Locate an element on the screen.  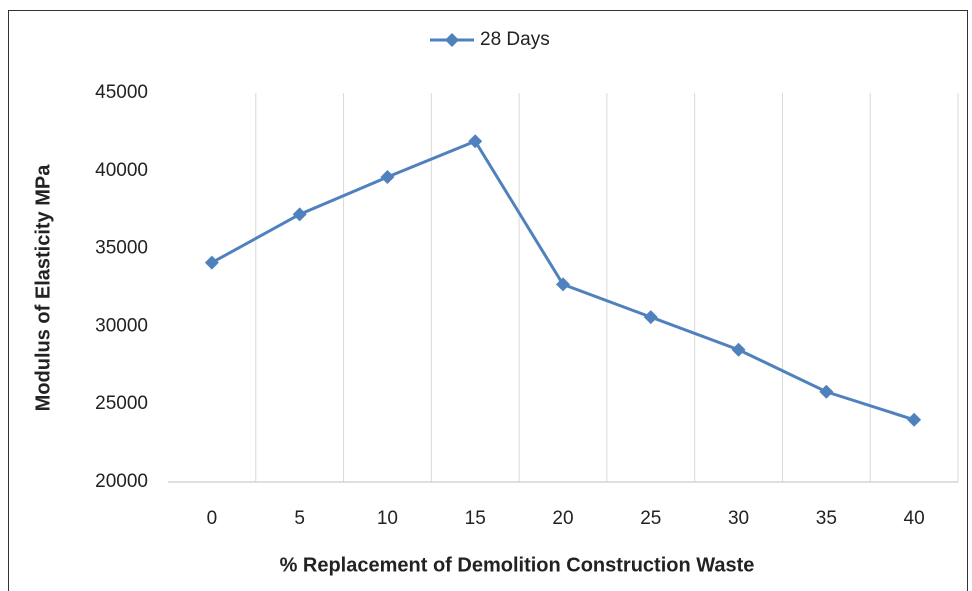
x-tick-label: 35 is located at coordinates (826, 518).